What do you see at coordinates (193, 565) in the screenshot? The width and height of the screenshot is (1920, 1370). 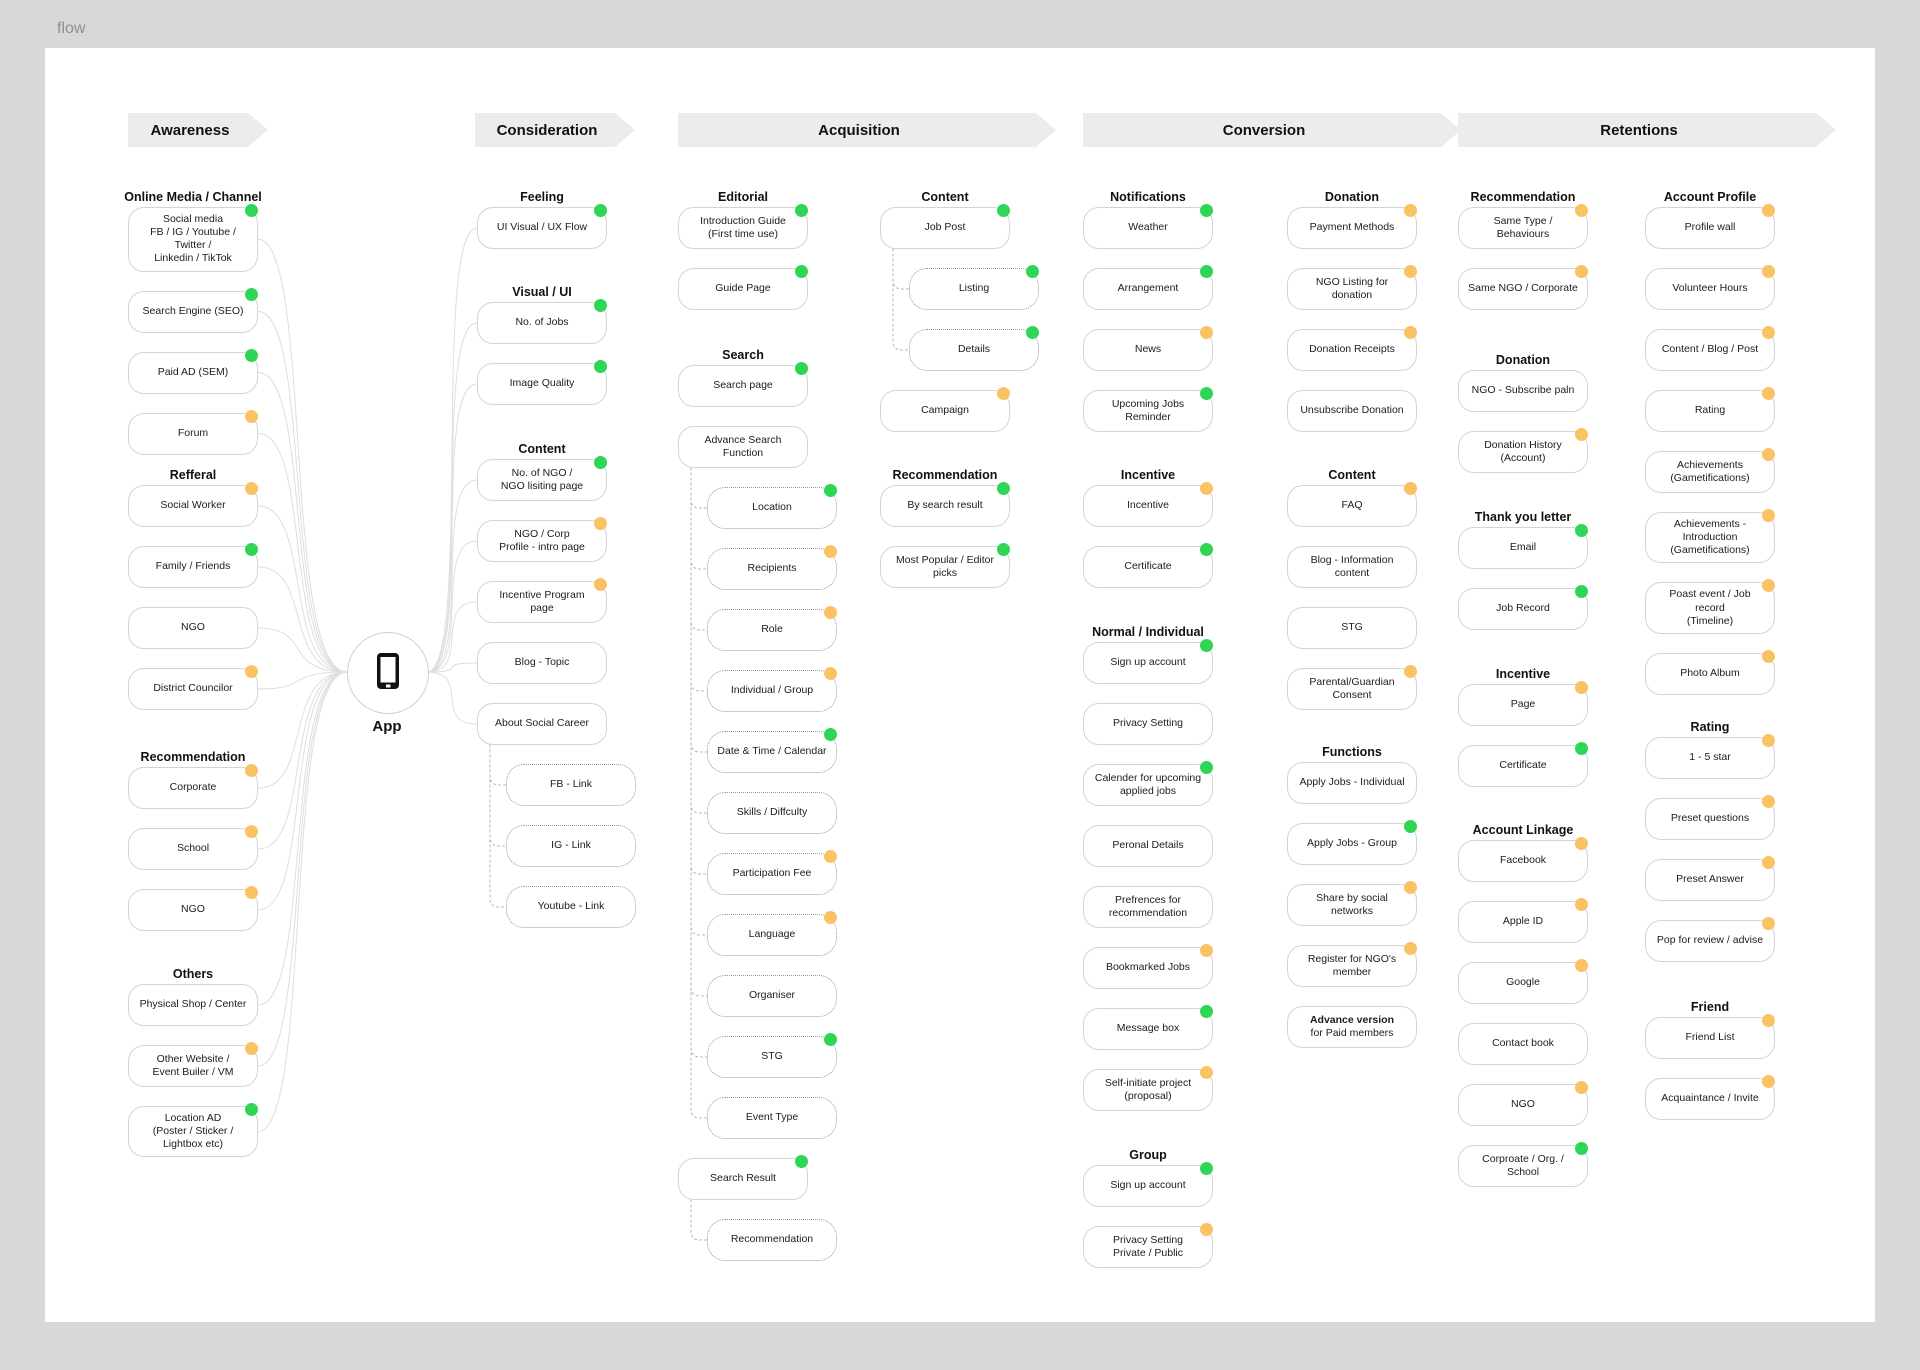 I see `flow-node: Family / Friends` at bounding box center [193, 565].